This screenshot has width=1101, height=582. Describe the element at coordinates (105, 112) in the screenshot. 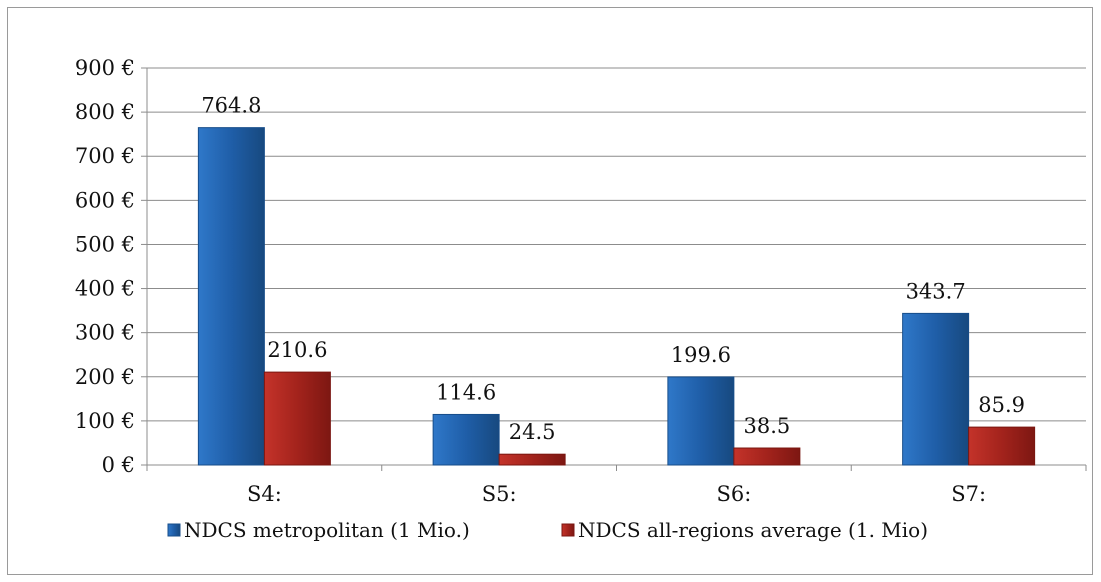

I see `y-tick-label: 800 €` at that location.